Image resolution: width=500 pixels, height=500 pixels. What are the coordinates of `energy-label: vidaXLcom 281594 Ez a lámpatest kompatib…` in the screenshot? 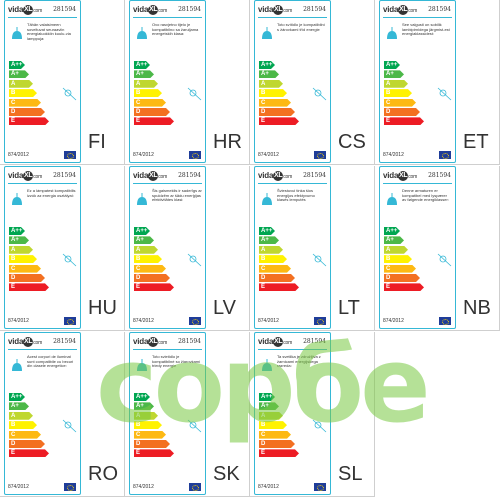 It's located at (42, 247).